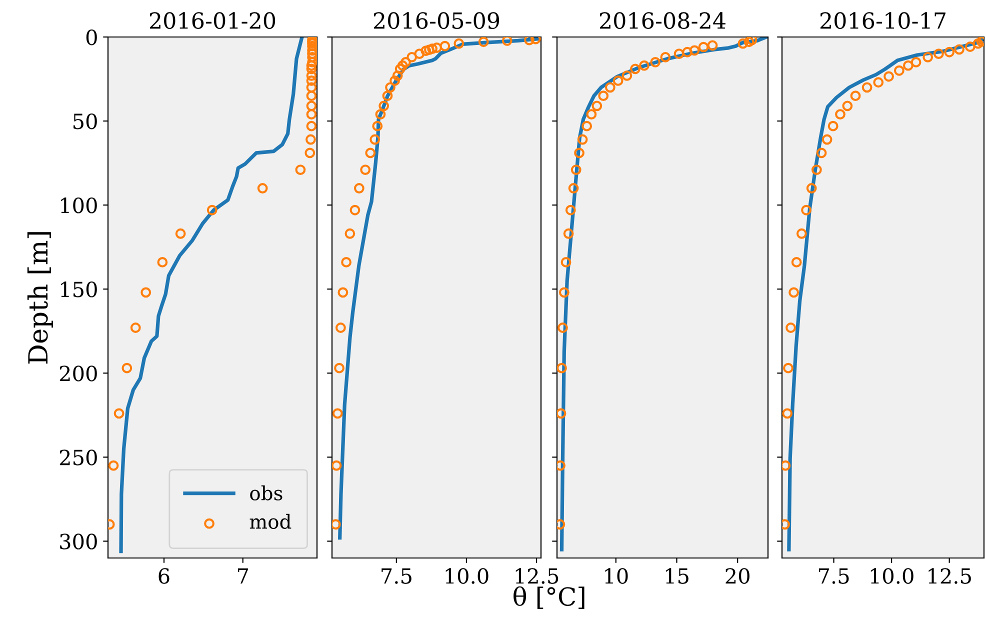  Describe the element at coordinates (243, 576) in the screenshot. I see `x-tick-label: 7` at that location.